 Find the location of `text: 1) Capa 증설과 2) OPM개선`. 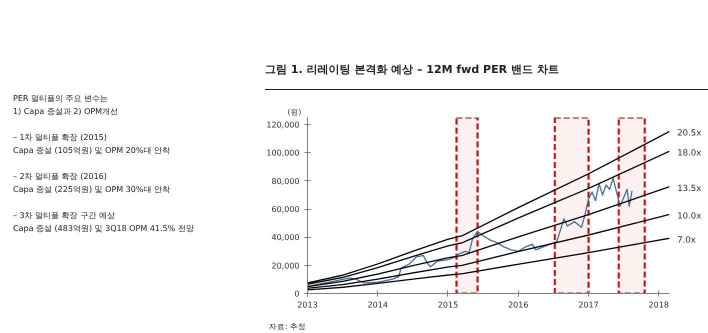

text: 1) Capa 증설과 2) OPM개선 is located at coordinates (66, 112).